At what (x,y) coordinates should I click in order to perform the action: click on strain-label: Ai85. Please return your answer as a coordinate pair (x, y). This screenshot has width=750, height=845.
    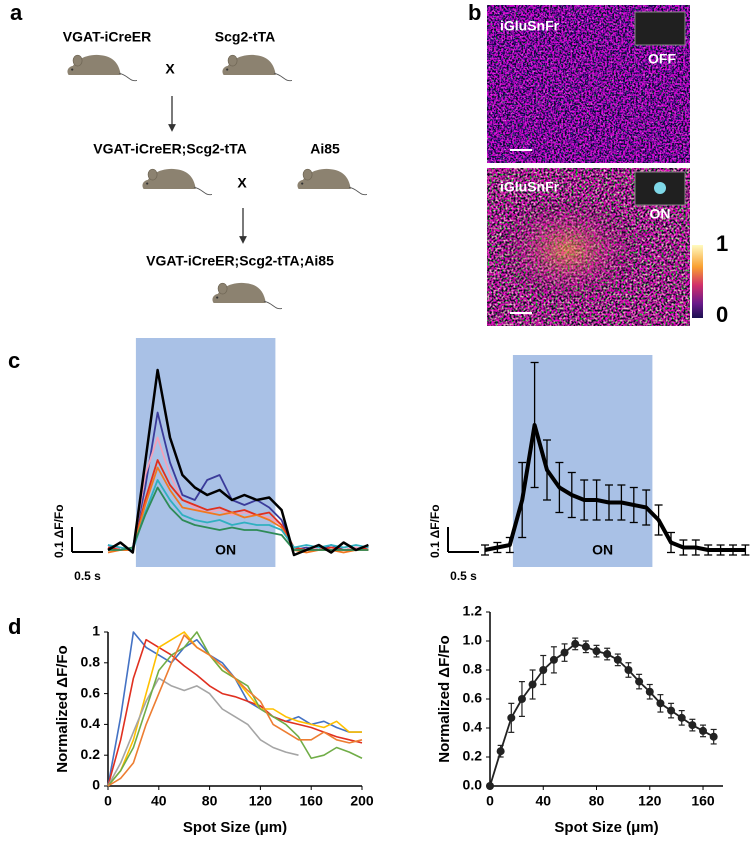
    Looking at the image, I should click on (325, 149).